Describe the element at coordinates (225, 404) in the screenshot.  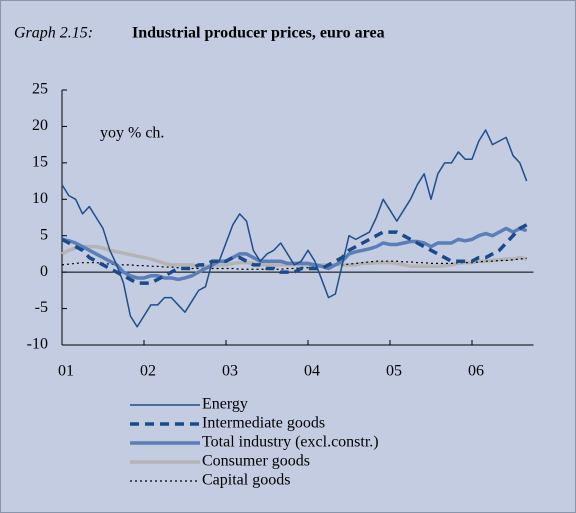
I see `legend-label: Energy` at that location.